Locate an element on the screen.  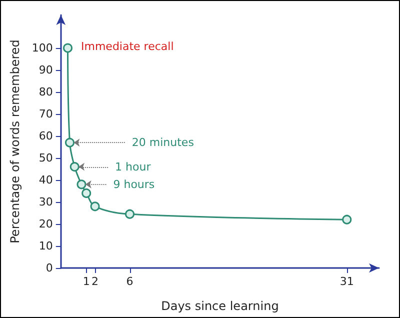
y-tick-label: 90 is located at coordinates (45, 70).